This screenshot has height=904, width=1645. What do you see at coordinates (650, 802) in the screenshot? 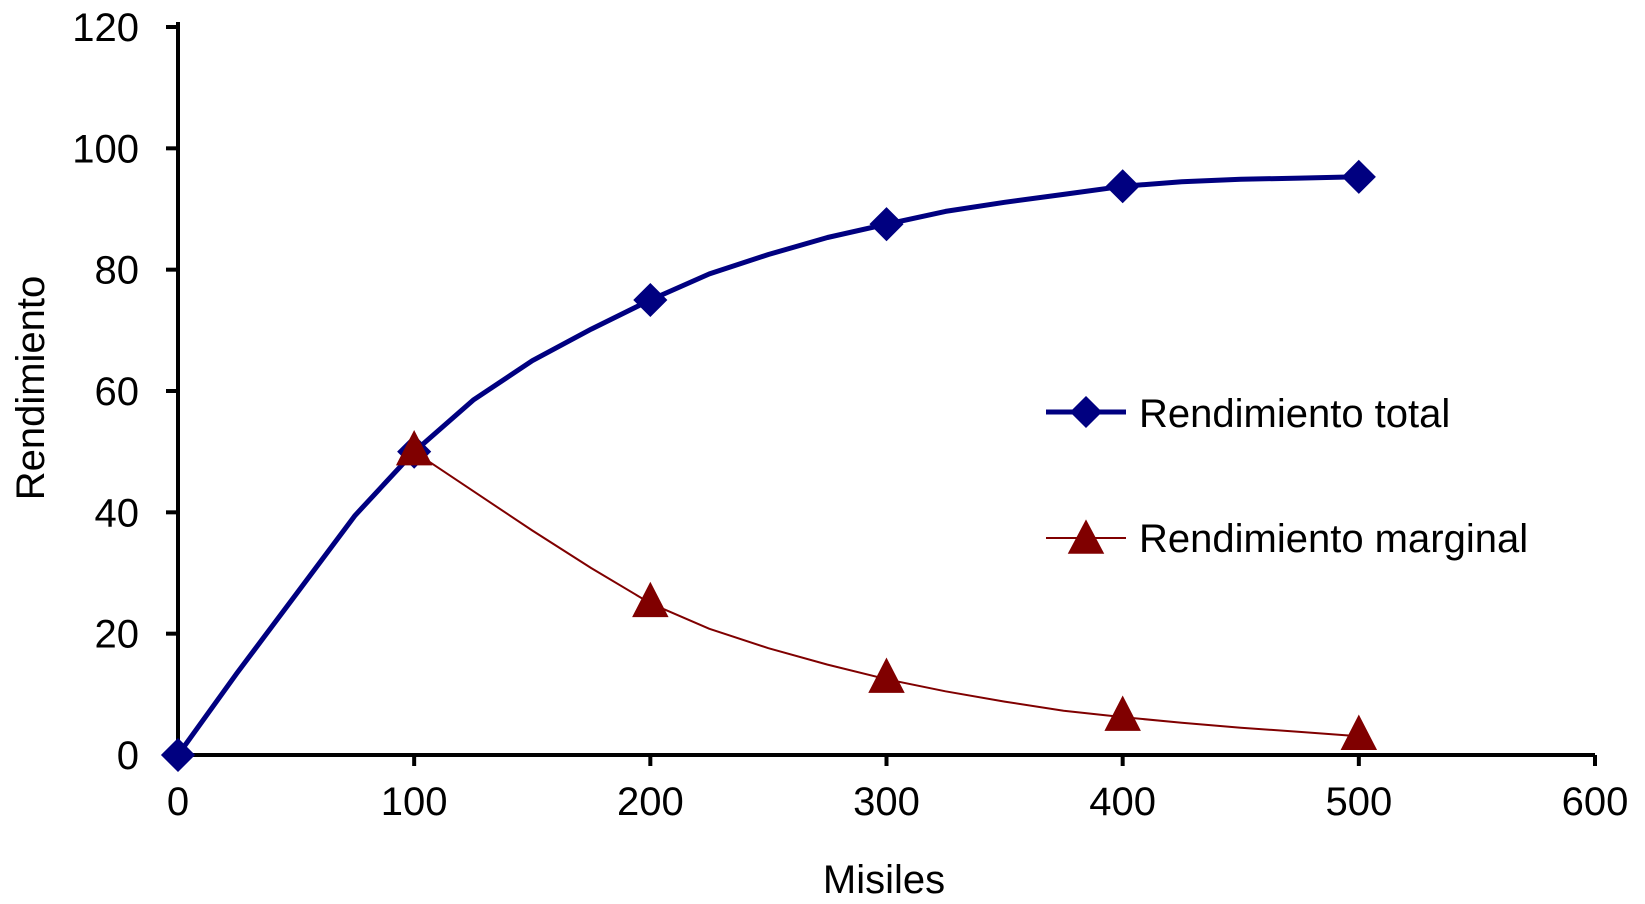
I see `x-tick-label-2: 200` at bounding box center [650, 802].